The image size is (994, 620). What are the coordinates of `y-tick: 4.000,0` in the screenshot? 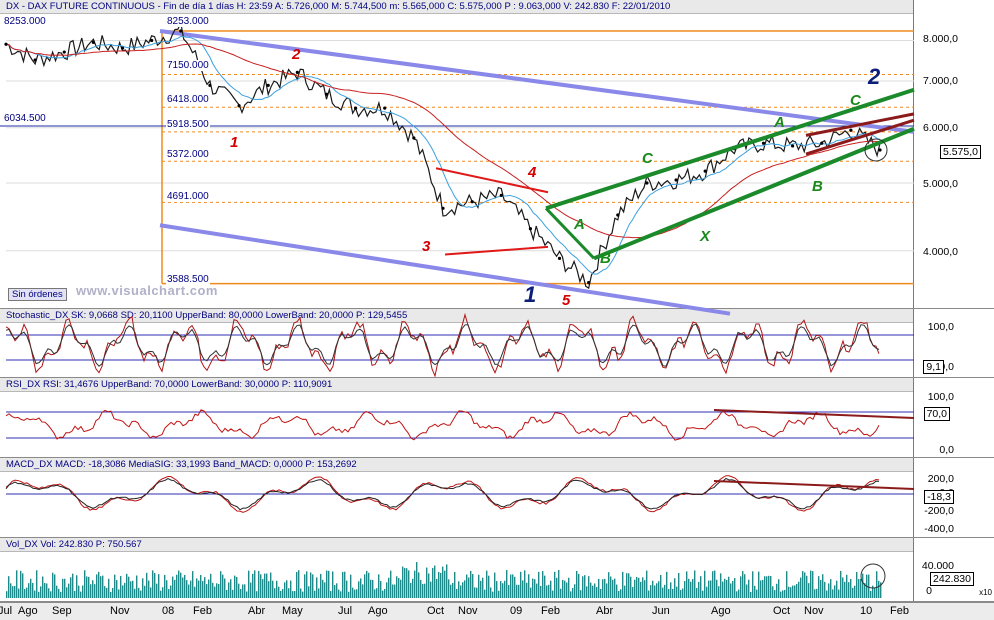 It's located at (940, 252).